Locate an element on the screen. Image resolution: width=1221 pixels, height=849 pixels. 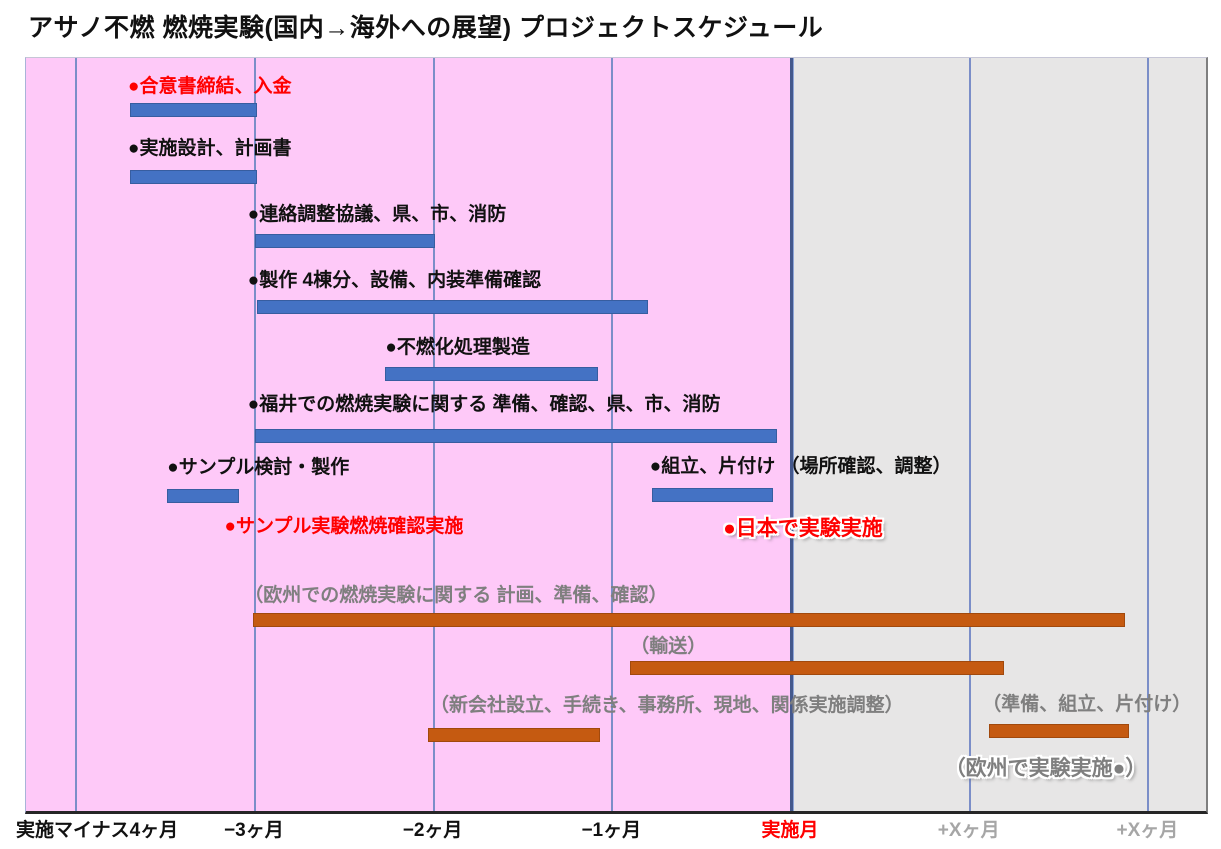
axis-tick-minus2: −2ヶ月 is located at coordinates (432, 830).